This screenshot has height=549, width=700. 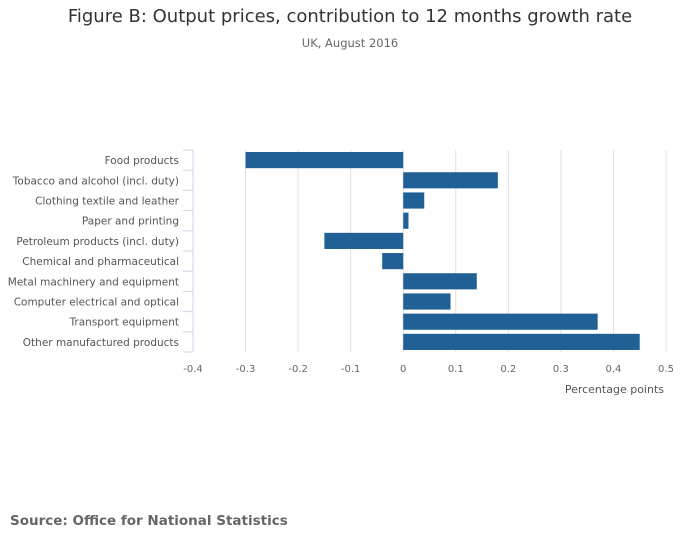 What do you see at coordinates (100, 262) in the screenshot?
I see `y-tick-label: Chemical and pharmaceutical` at bounding box center [100, 262].